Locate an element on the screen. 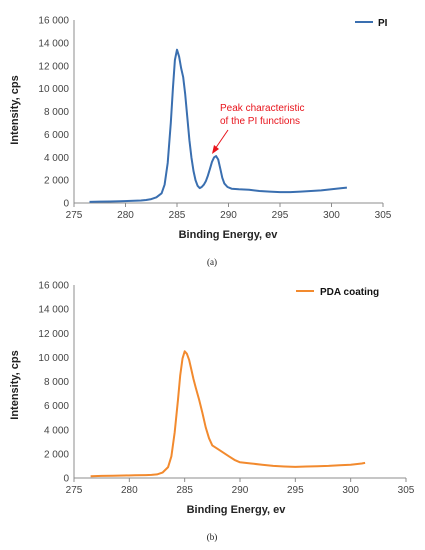 This screenshot has width=425, height=550. panel-caption-a: (a) is located at coordinates (212, 262).